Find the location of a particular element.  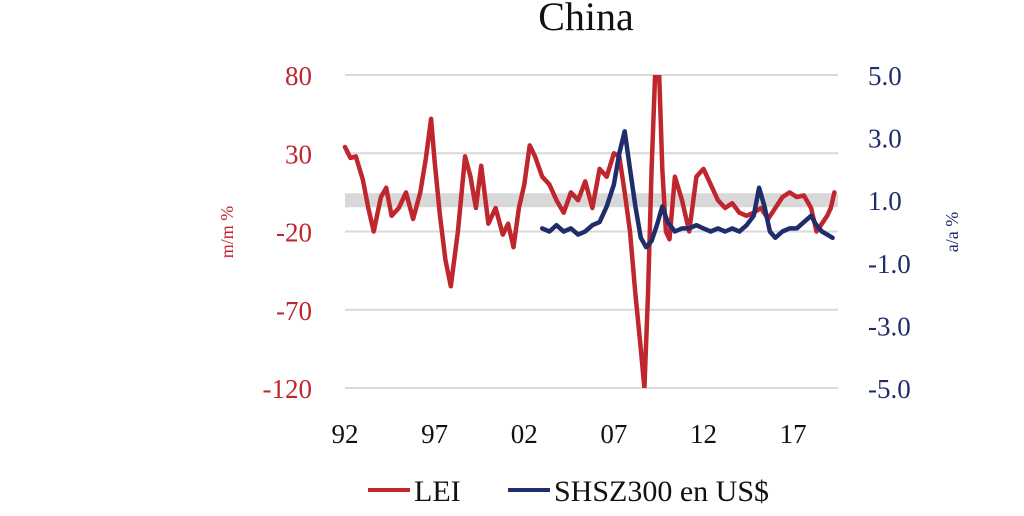

left-axis-ticks: 80 30 -20 -70 -120 is located at coordinates (288, 232).